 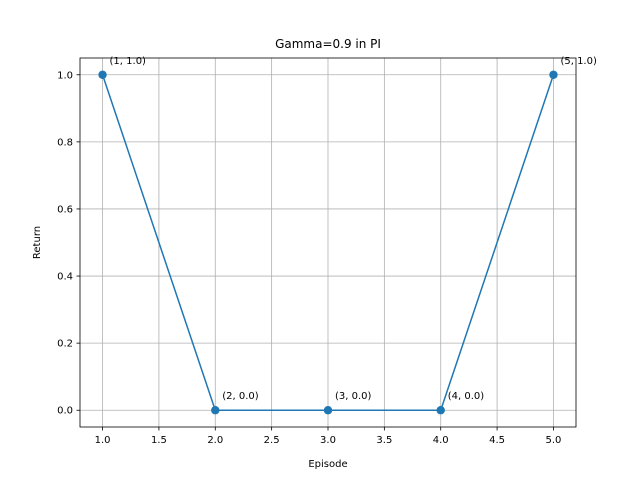 What do you see at coordinates (497, 440) in the screenshot?
I see `x-tick-label: 4.5` at bounding box center [497, 440].